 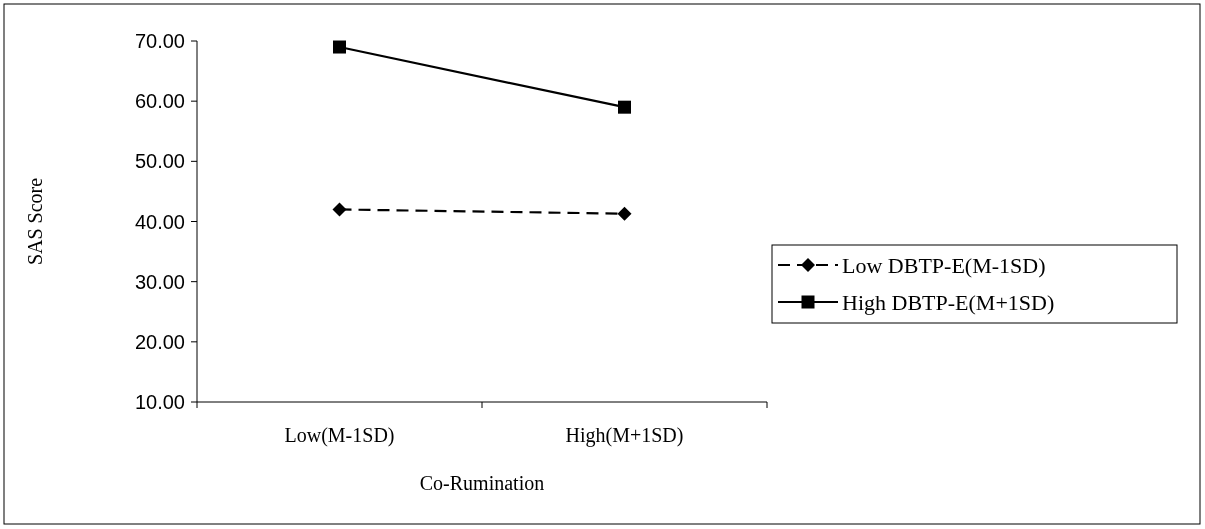 I want to click on y-tick-label: 70.00, so click(x=159, y=41).